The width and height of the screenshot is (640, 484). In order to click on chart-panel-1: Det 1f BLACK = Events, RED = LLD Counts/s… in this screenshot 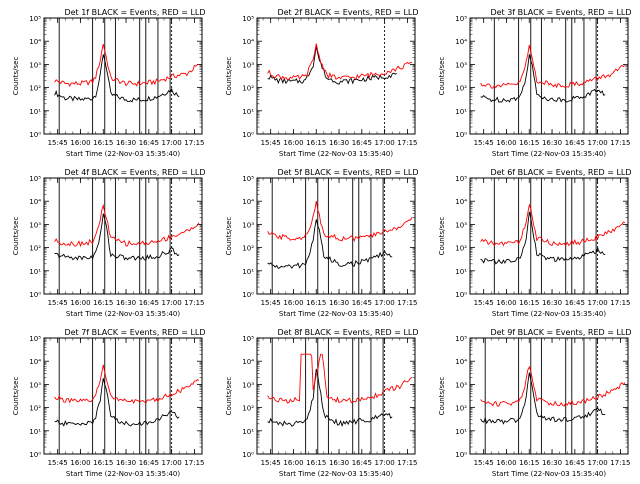, I will do `click(109, 83)`.